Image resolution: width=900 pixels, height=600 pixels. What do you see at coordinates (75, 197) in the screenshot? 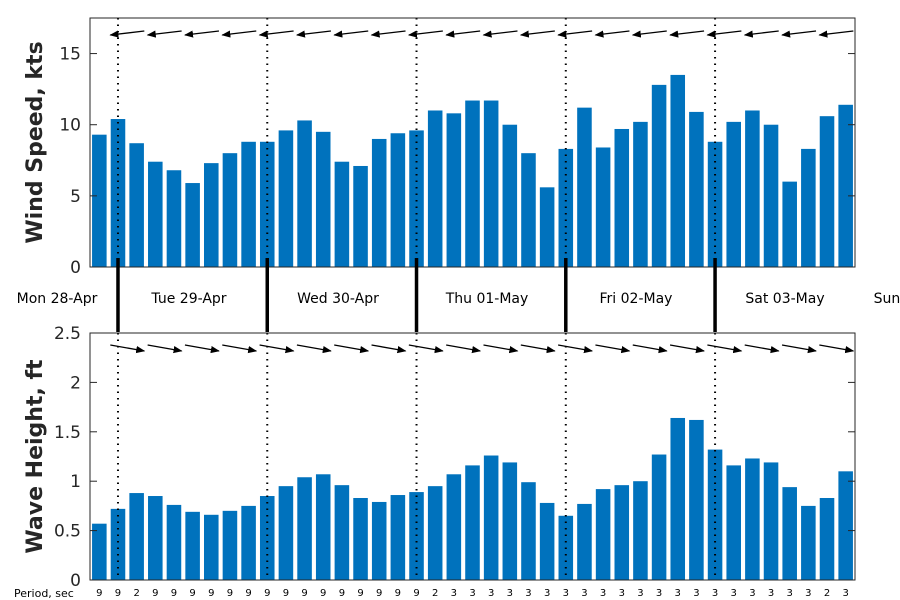
I see `y-tick-label: 5` at bounding box center [75, 197].